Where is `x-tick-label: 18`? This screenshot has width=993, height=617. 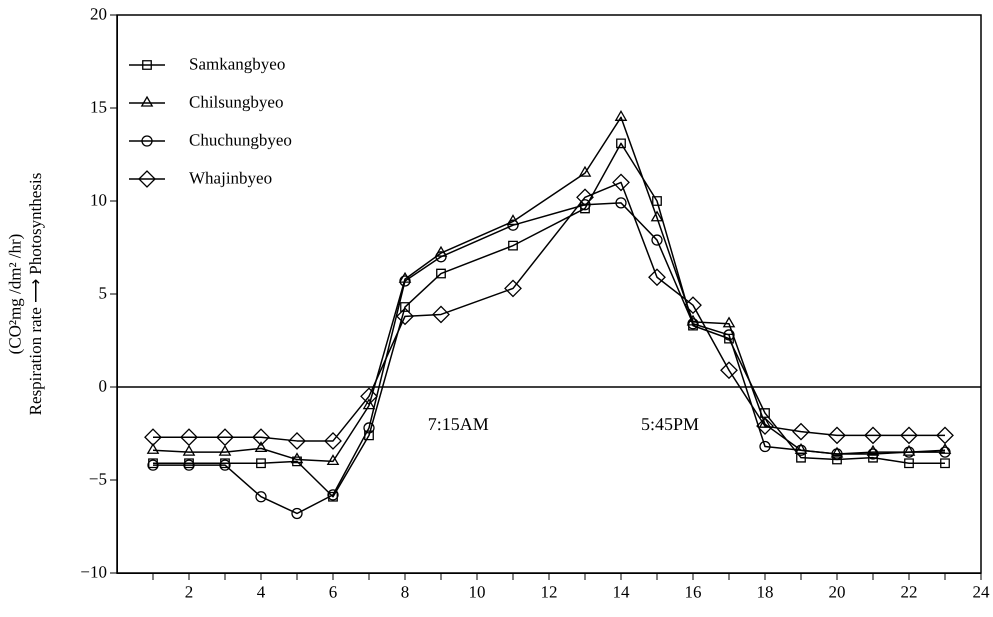
x-tick-label: 18 is located at coordinates (765, 592).